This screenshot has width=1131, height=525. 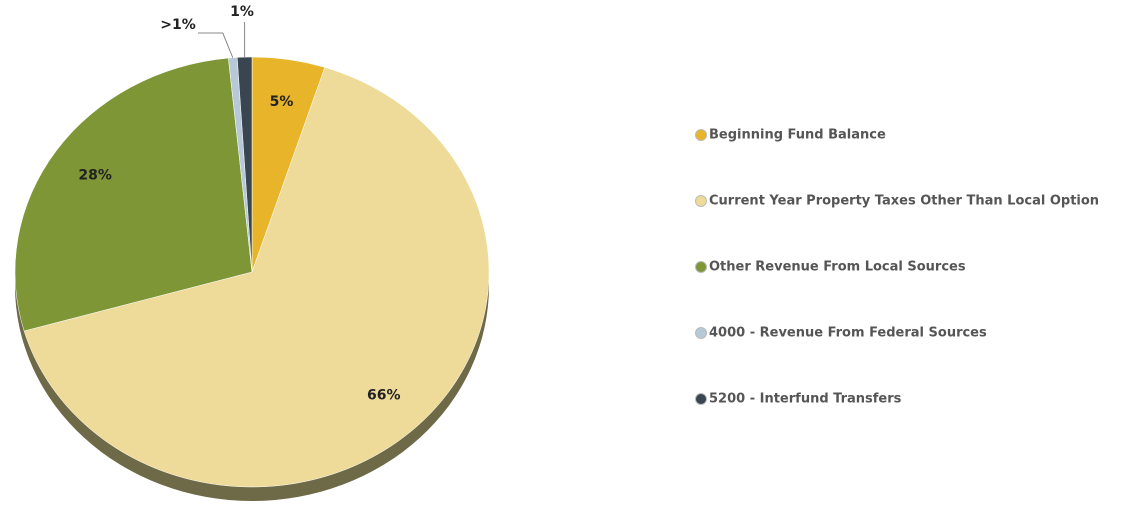 I want to click on legend-label: Beginning Fund Balance, so click(x=797, y=135).